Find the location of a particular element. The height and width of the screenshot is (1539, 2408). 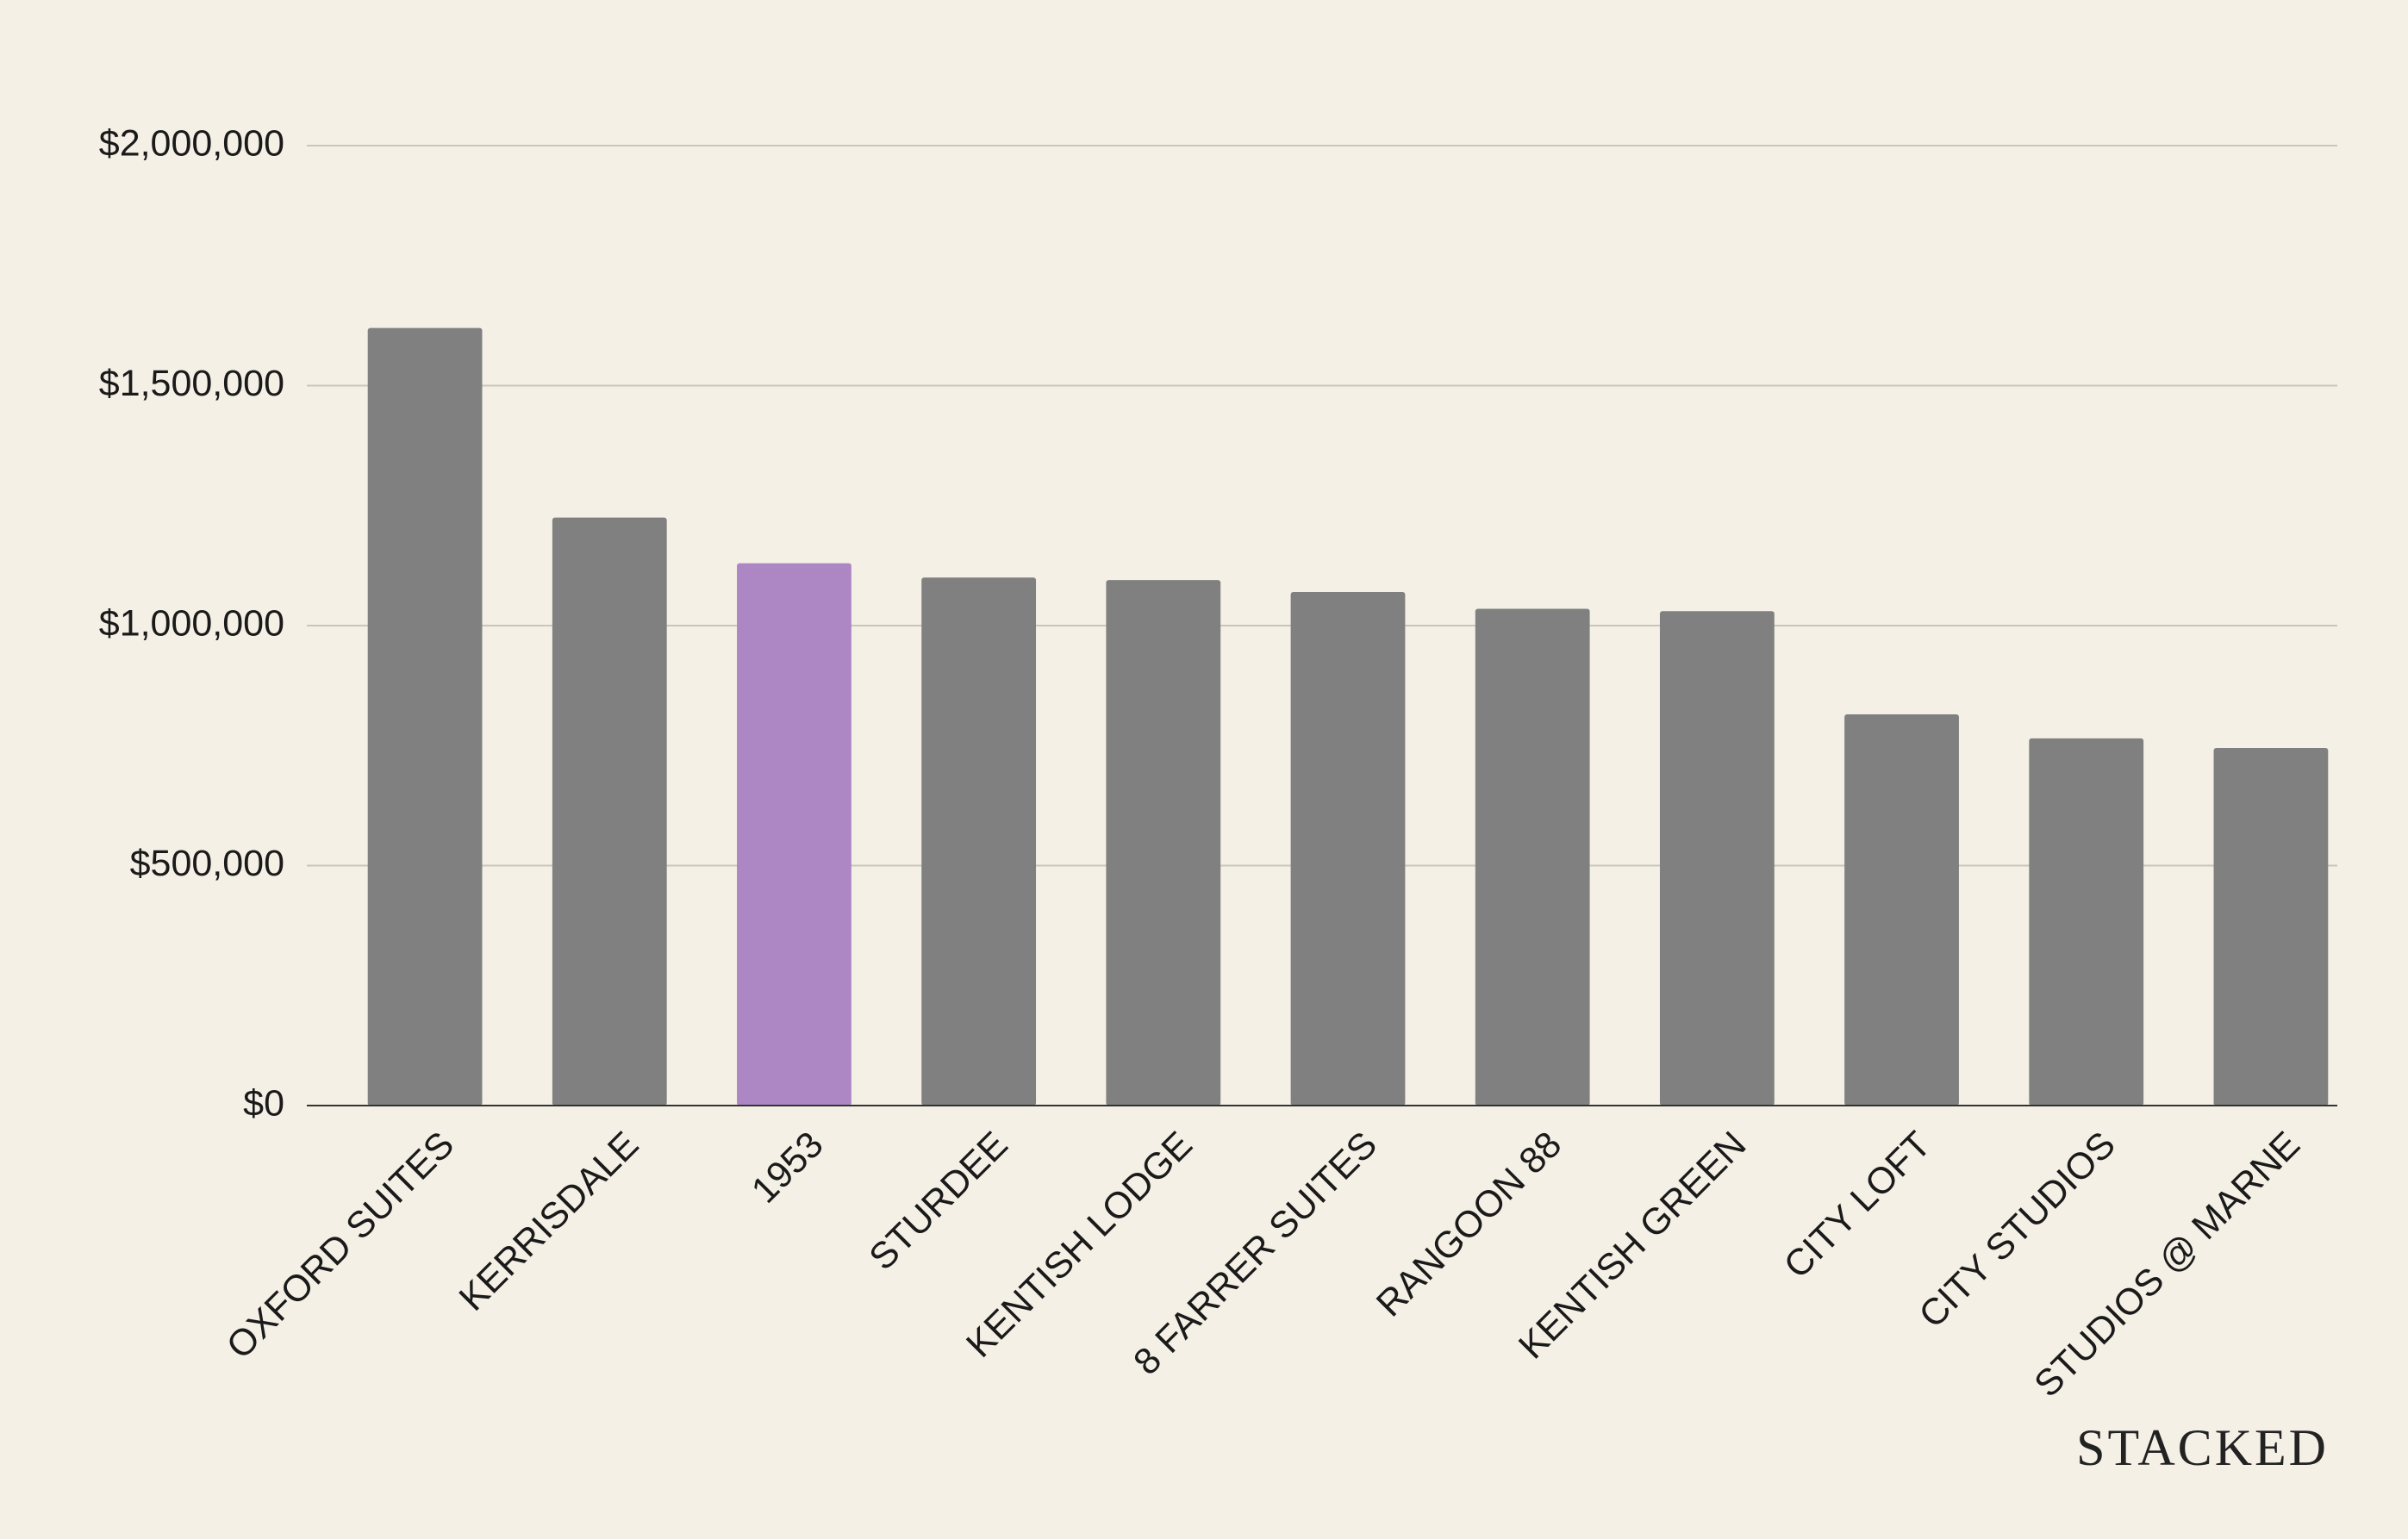

y-tick-label: $0 is located at coordinates (263, 1103).